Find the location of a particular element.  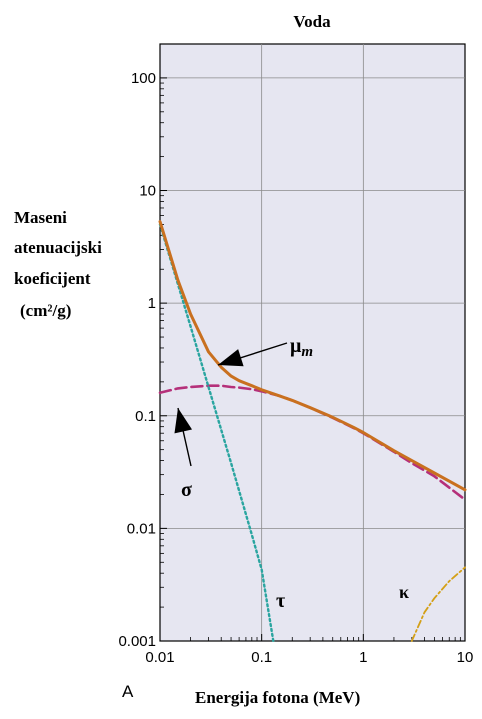

y-tick-label: 0.001 is located at coordinates (137, 641).